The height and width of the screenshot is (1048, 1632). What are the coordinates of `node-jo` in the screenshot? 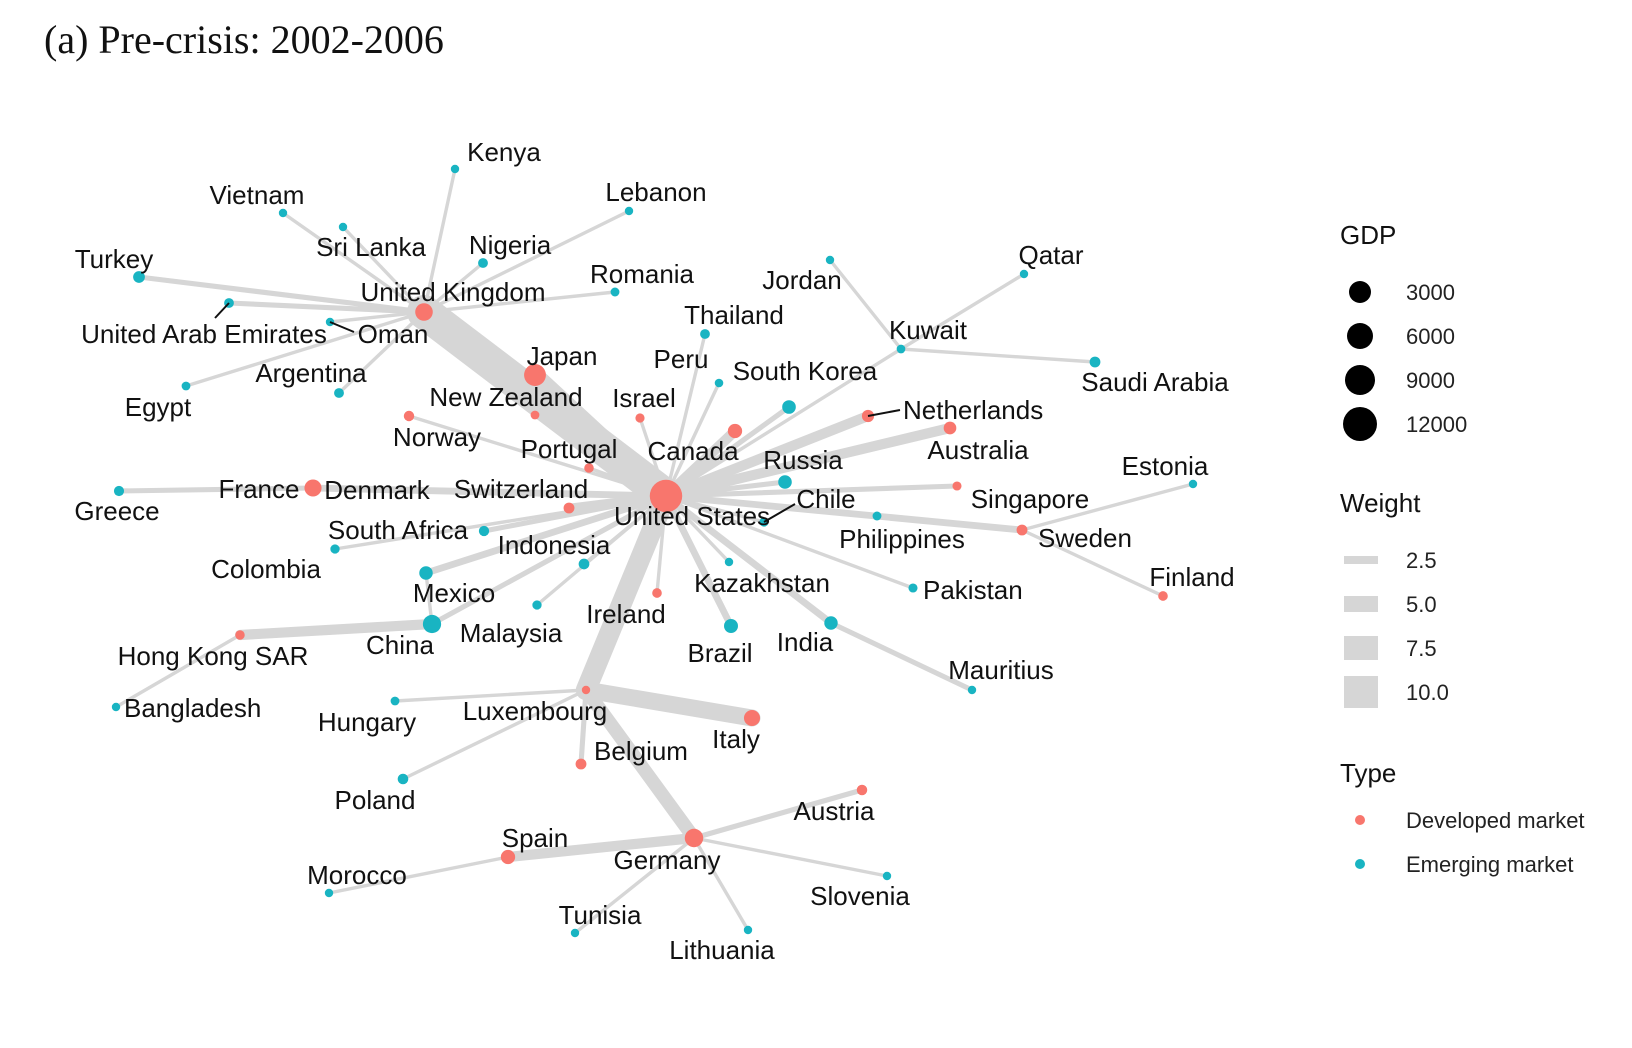 It's located at (830, 260).